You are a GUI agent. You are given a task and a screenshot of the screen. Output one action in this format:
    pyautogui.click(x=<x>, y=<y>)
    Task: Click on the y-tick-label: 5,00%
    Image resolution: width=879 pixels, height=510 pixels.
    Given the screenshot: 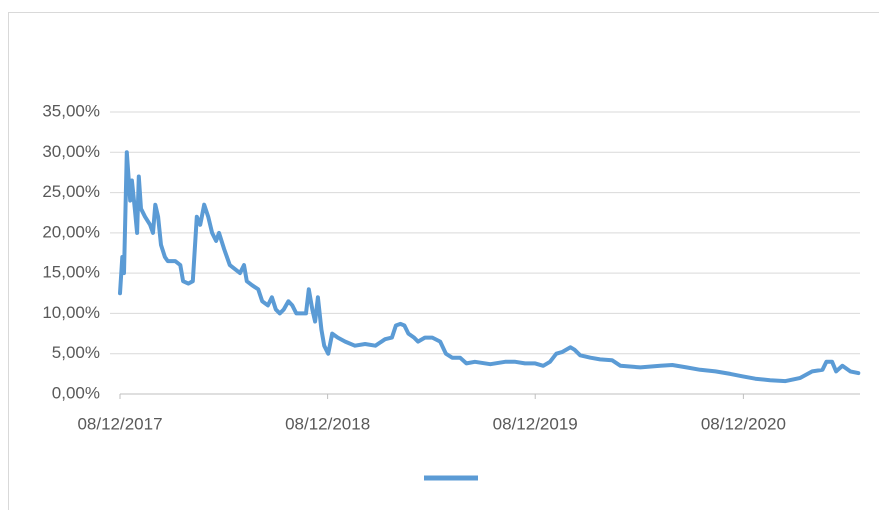 What is the action you would take?
    pyautogui.click(x=76, y=352)
    